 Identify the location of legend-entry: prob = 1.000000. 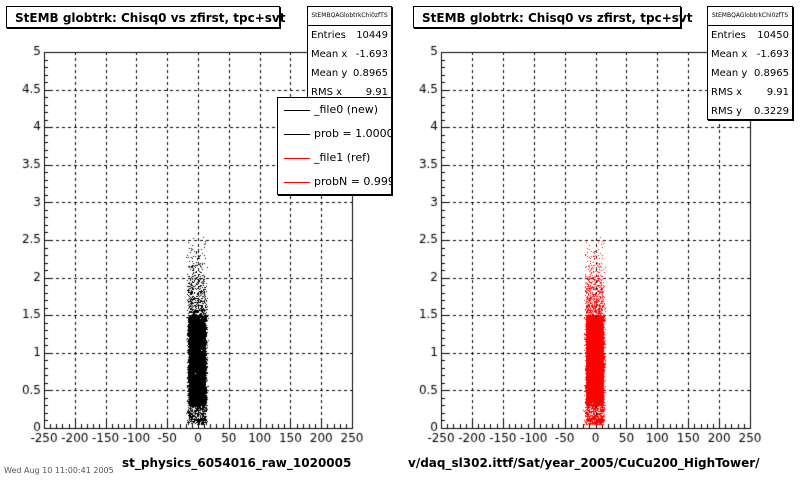
(334, 134).